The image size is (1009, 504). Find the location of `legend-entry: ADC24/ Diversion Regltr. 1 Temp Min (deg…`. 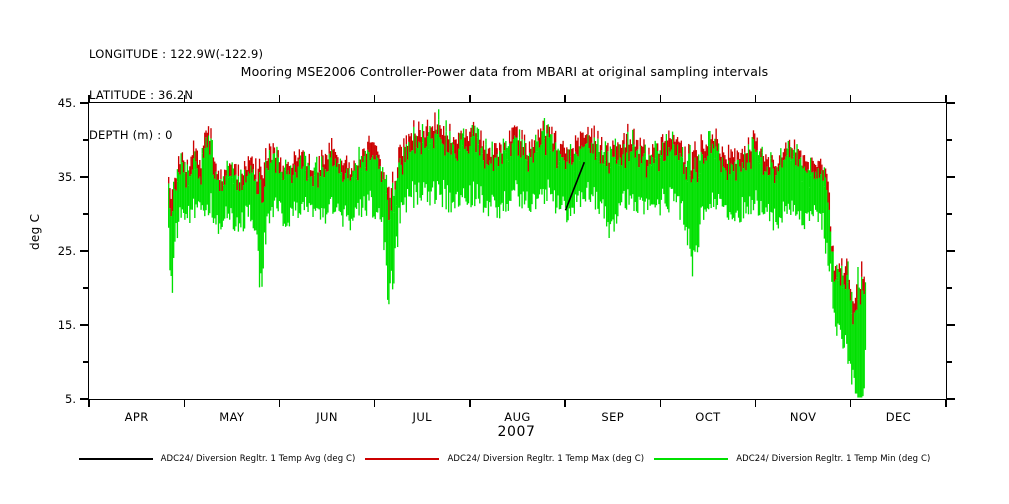

legend-entry: ADC24/ Diversion Regltr. 1 Temp Min (deg… is located at coordinates (792, 459).